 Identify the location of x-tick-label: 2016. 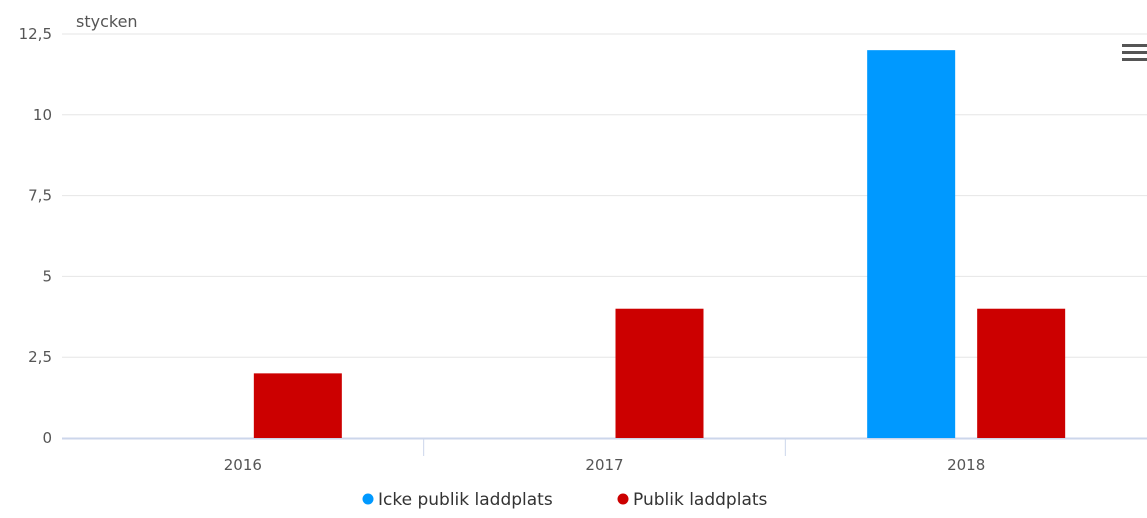
(243, 465).